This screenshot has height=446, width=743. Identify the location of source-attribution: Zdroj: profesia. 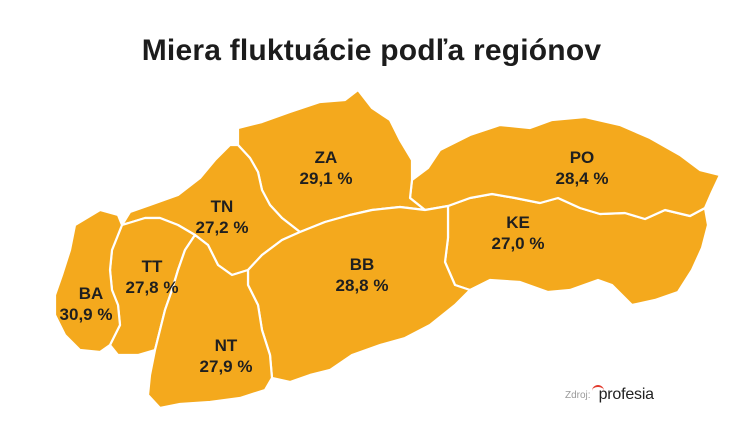
(609, 395).